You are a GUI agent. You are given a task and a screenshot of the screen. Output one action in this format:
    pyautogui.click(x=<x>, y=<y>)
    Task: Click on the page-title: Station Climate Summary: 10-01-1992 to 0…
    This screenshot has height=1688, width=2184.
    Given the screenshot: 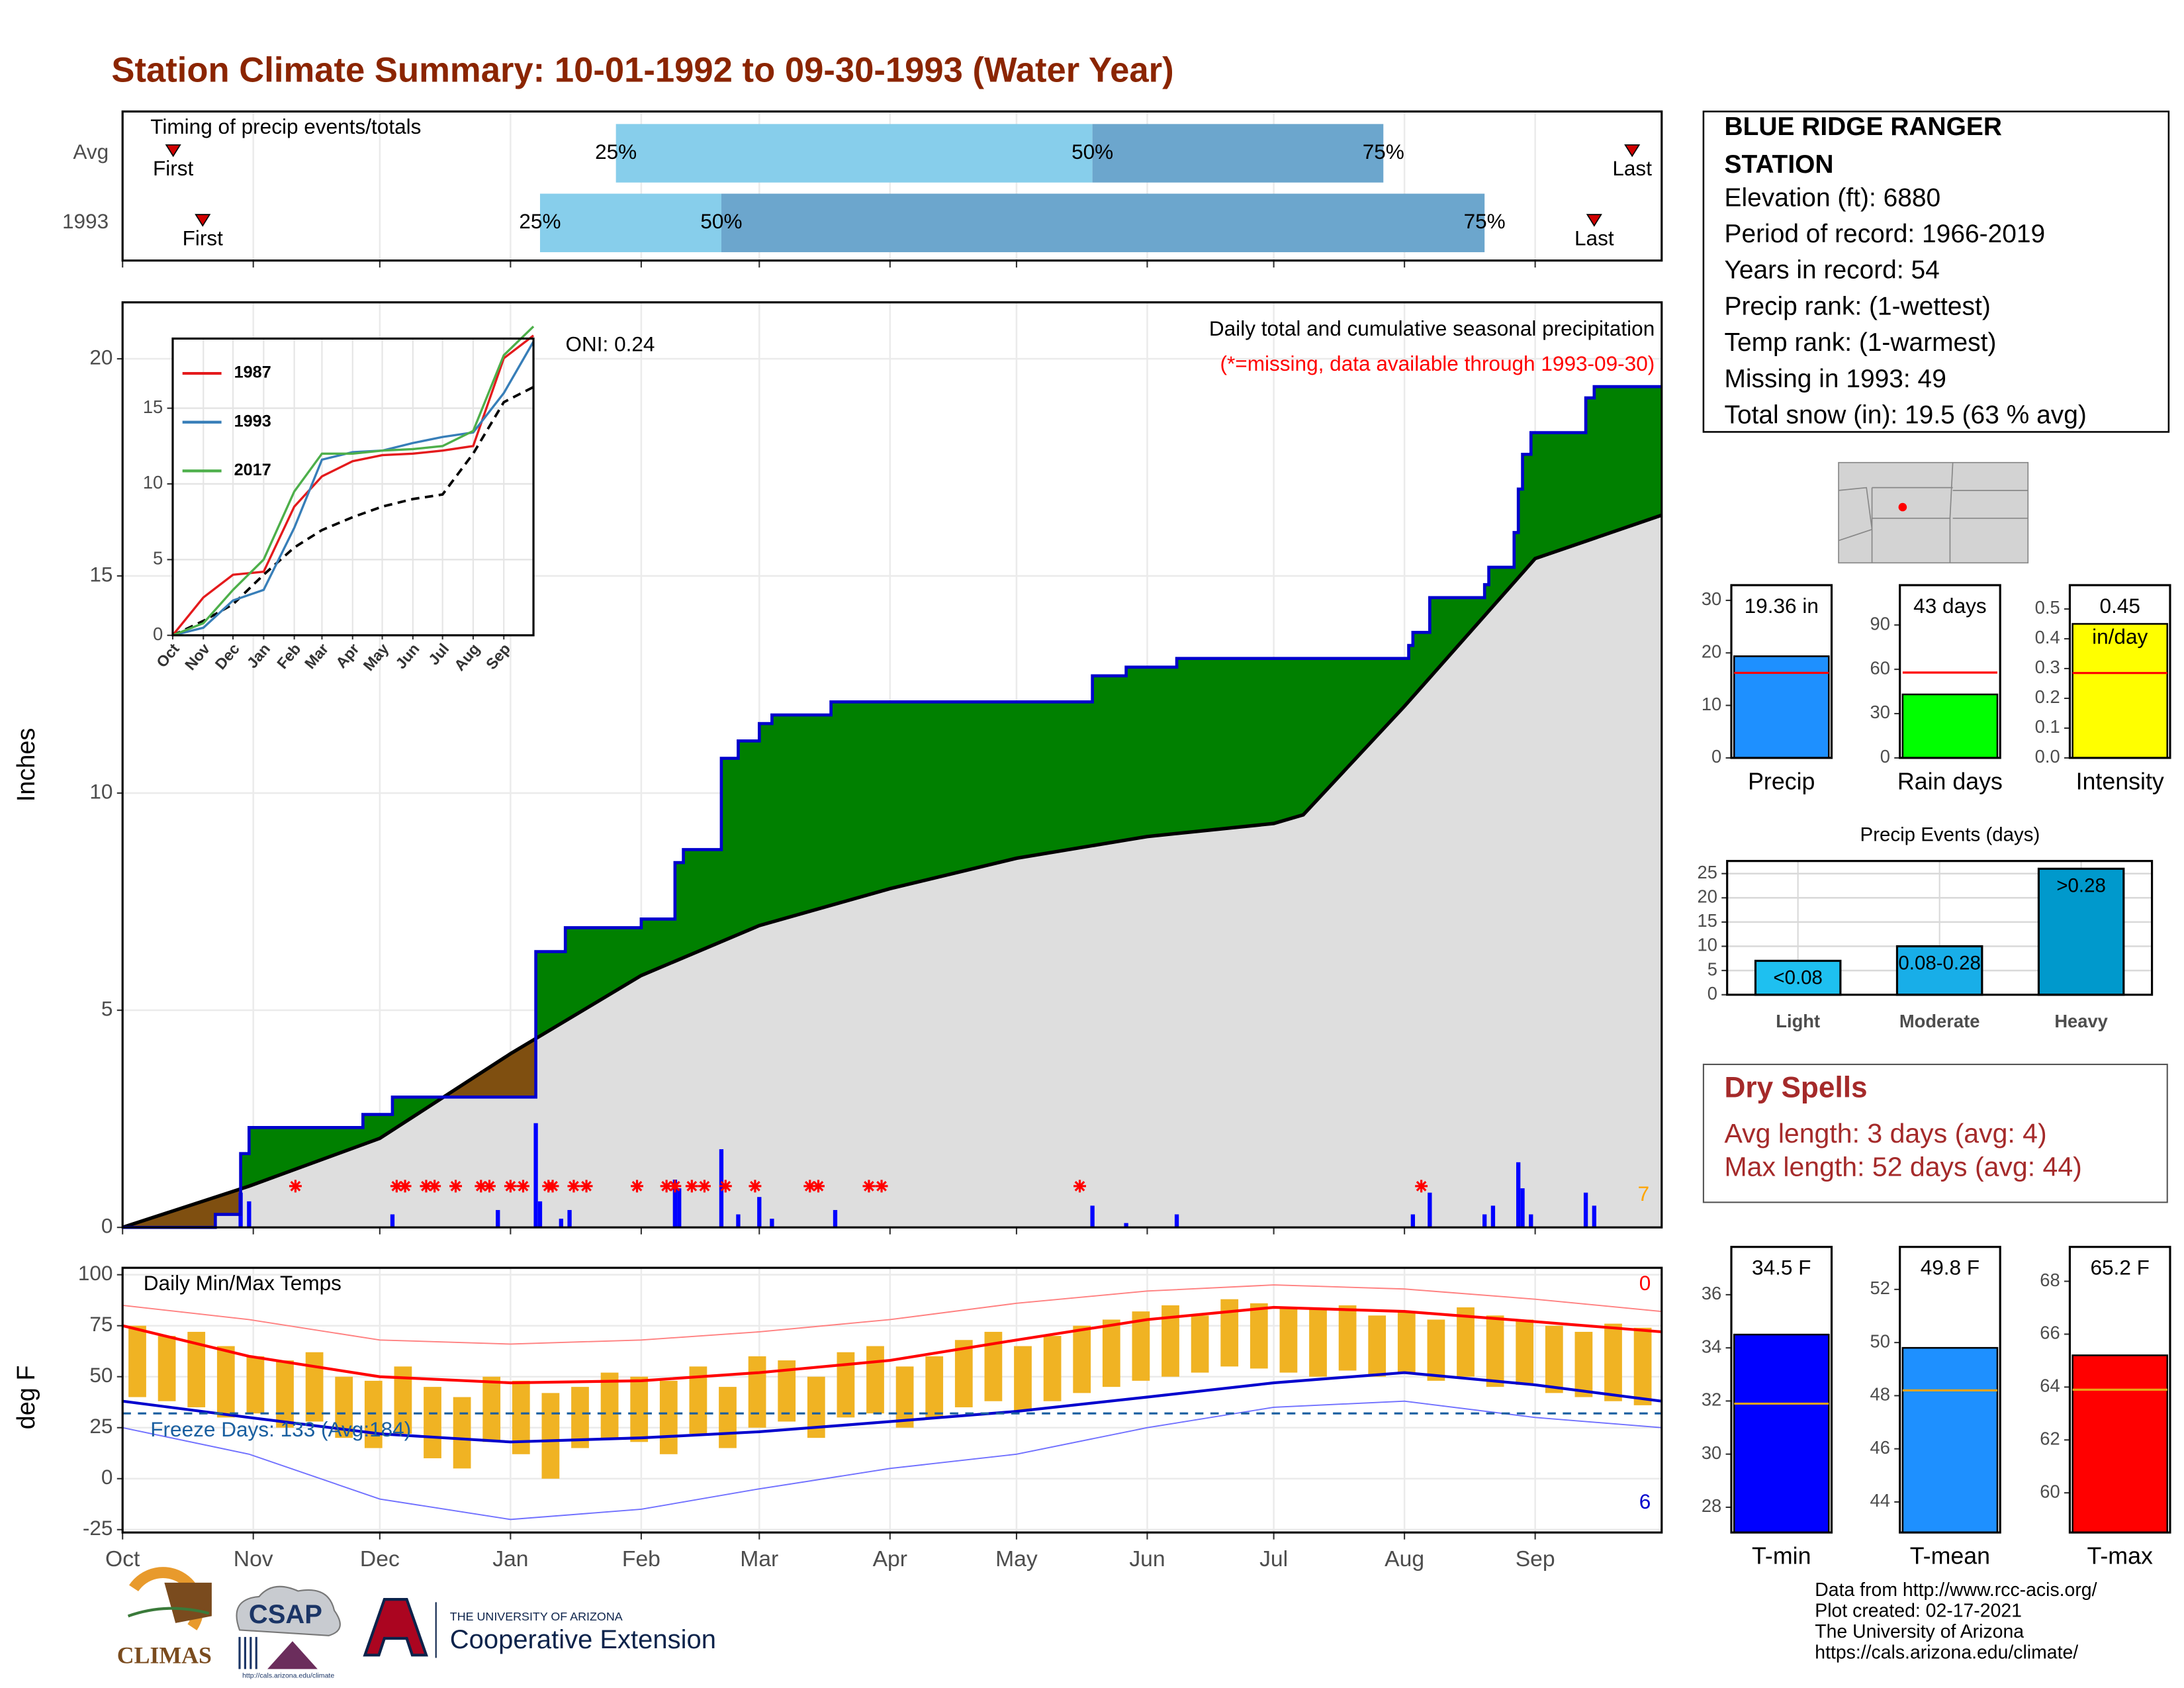 What is the action you would take?
    pyautogui.click(x=642, y=69)
    